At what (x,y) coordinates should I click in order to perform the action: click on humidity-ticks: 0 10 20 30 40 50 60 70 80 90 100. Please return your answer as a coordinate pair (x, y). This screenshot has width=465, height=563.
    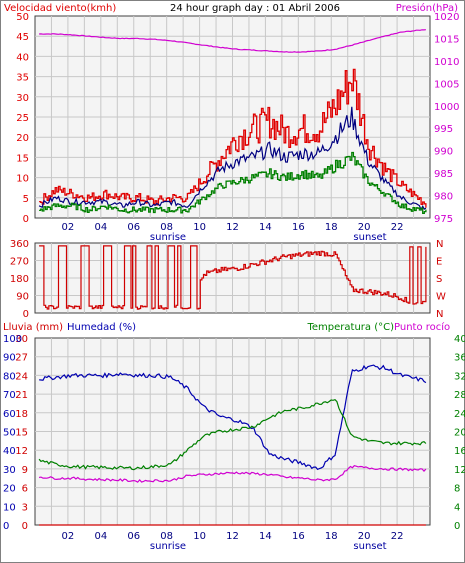
    Looking at the image, I should click on (12, 433).